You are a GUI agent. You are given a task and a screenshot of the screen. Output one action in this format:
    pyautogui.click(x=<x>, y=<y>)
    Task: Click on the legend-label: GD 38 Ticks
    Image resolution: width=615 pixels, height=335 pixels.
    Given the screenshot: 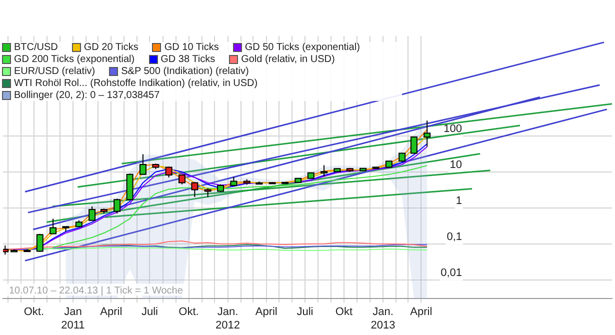 What is the action you would take?
    pyautogui.click(x=188, y=59)
    